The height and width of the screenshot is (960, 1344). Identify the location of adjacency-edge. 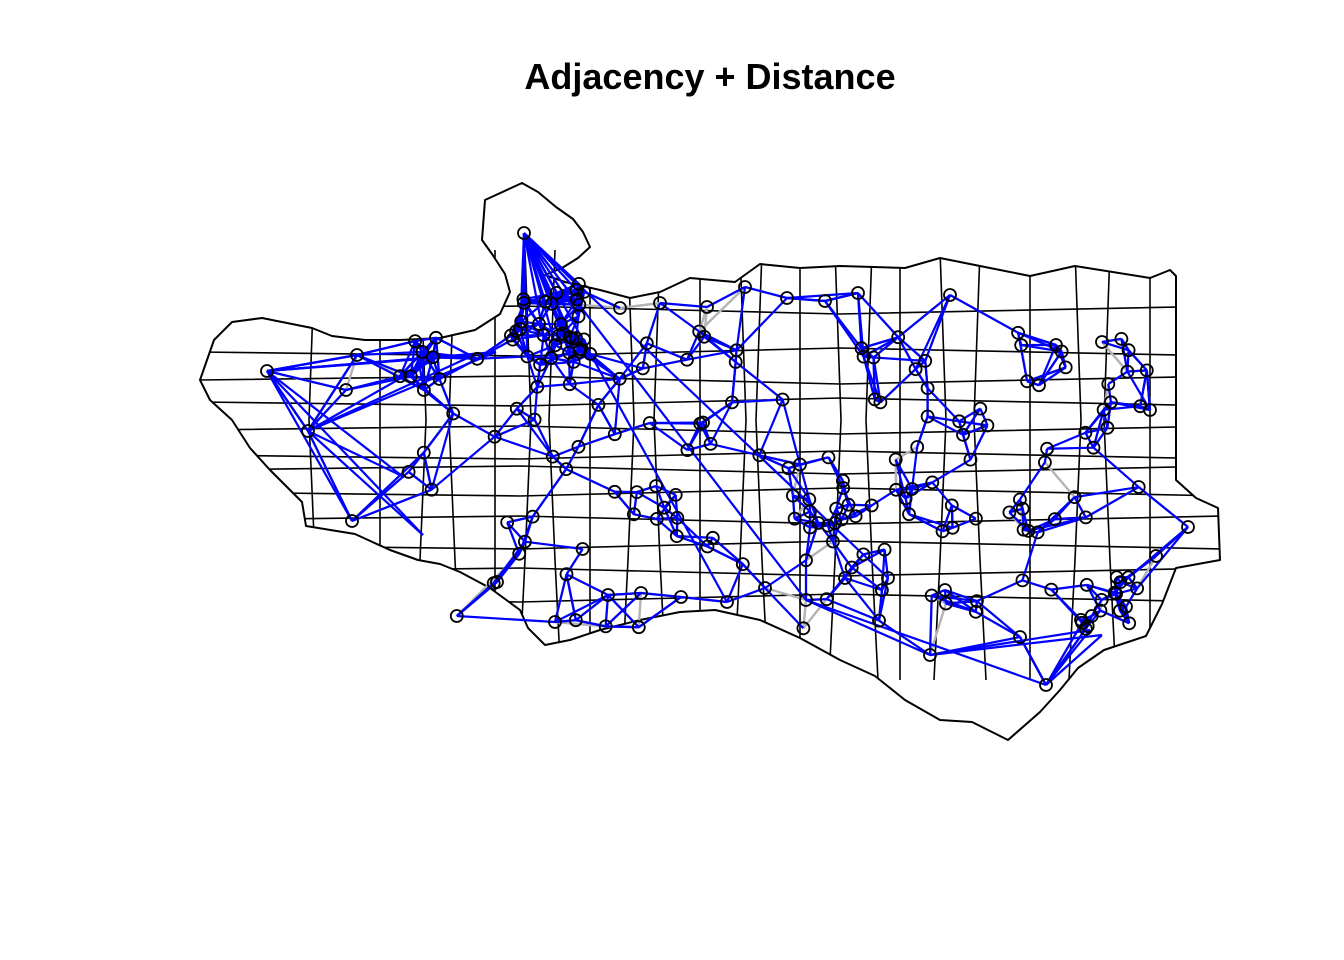
(722, 309).